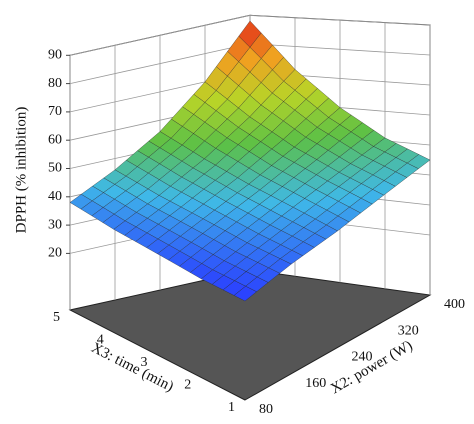 Image resolution: width=474 pixels, height=424 pixels. Describe the element at coordinates (55, 139) in the screenshot. I see `z-tick-label: 60` at that location.